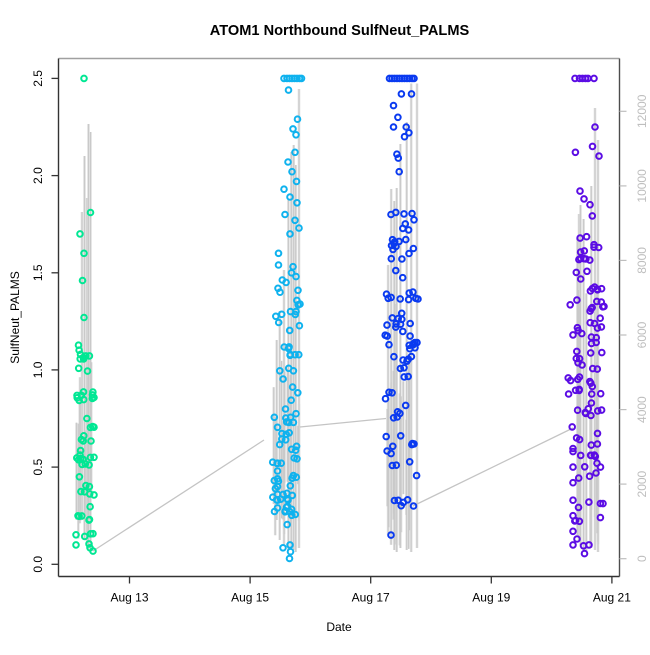  I want to click on svg-text: Aug 17, so click(371, 598).